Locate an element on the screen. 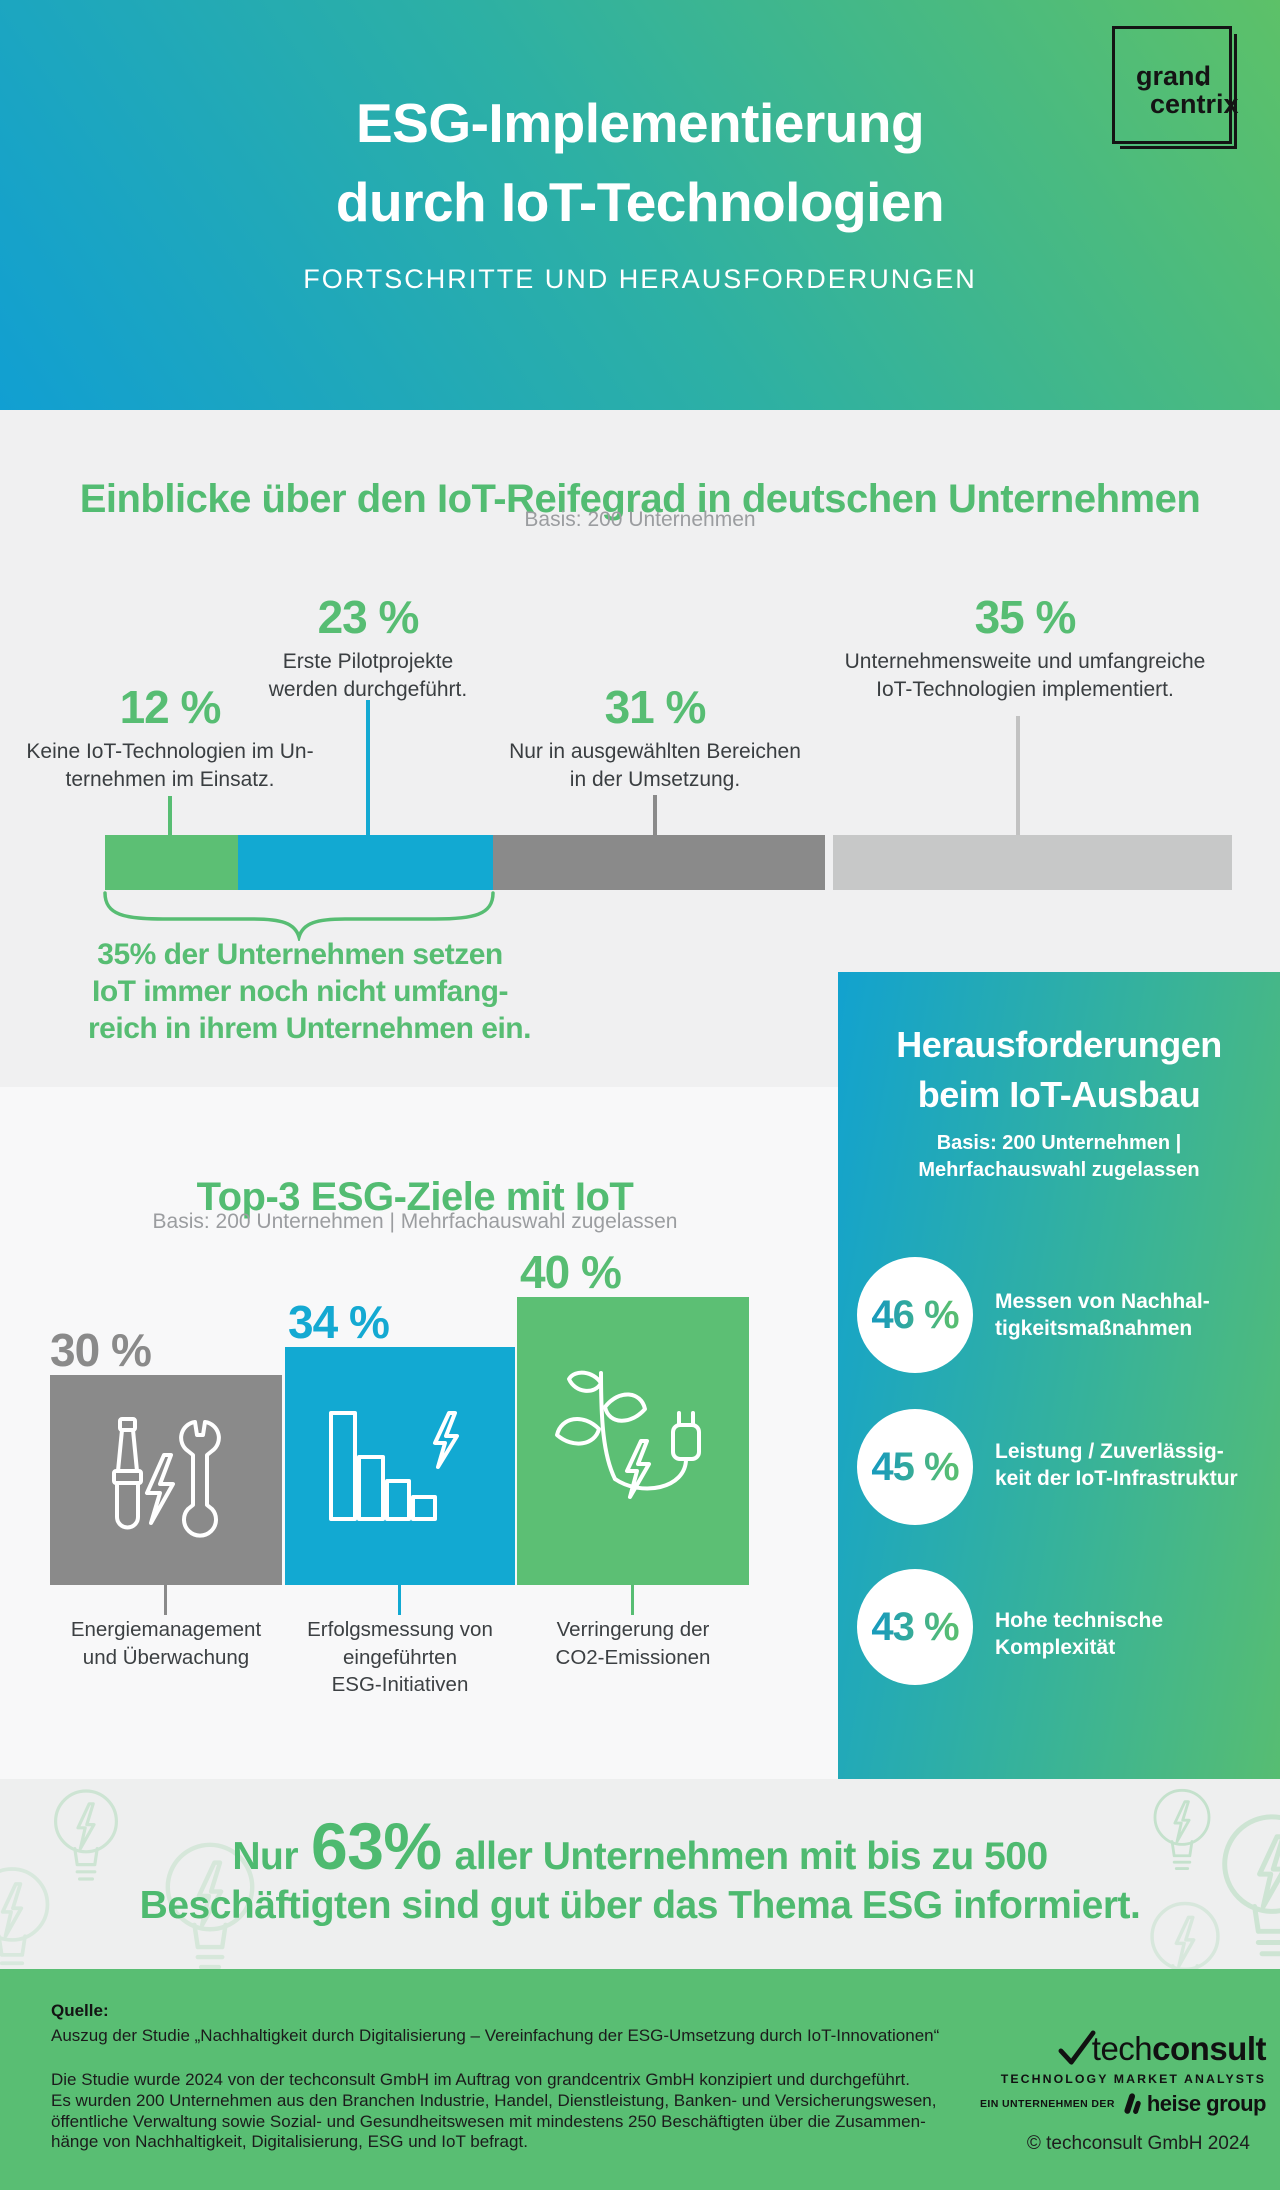 This screenshot has width=1280, height=2190. maturity-desc-31-line2: in der Umsetzung. is located at coordinates (655, 779).